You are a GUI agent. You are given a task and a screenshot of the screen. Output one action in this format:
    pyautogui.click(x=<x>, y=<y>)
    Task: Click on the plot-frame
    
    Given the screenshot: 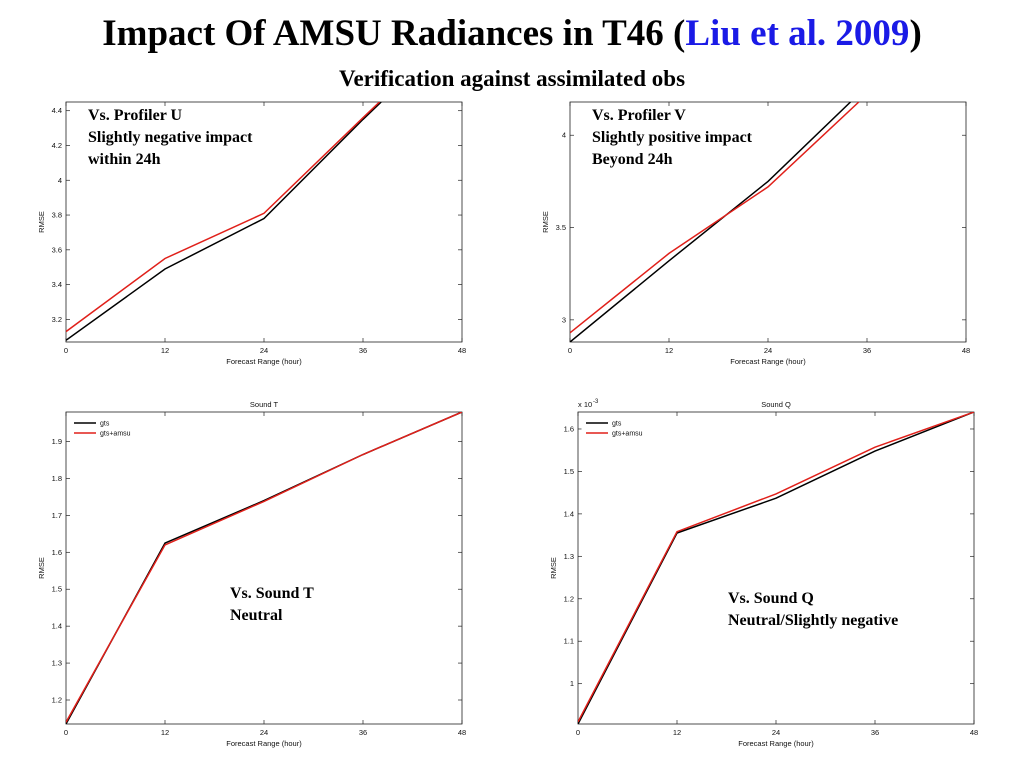 What is the action you would take?
    pyautogui.click(x=264, y=222)
    